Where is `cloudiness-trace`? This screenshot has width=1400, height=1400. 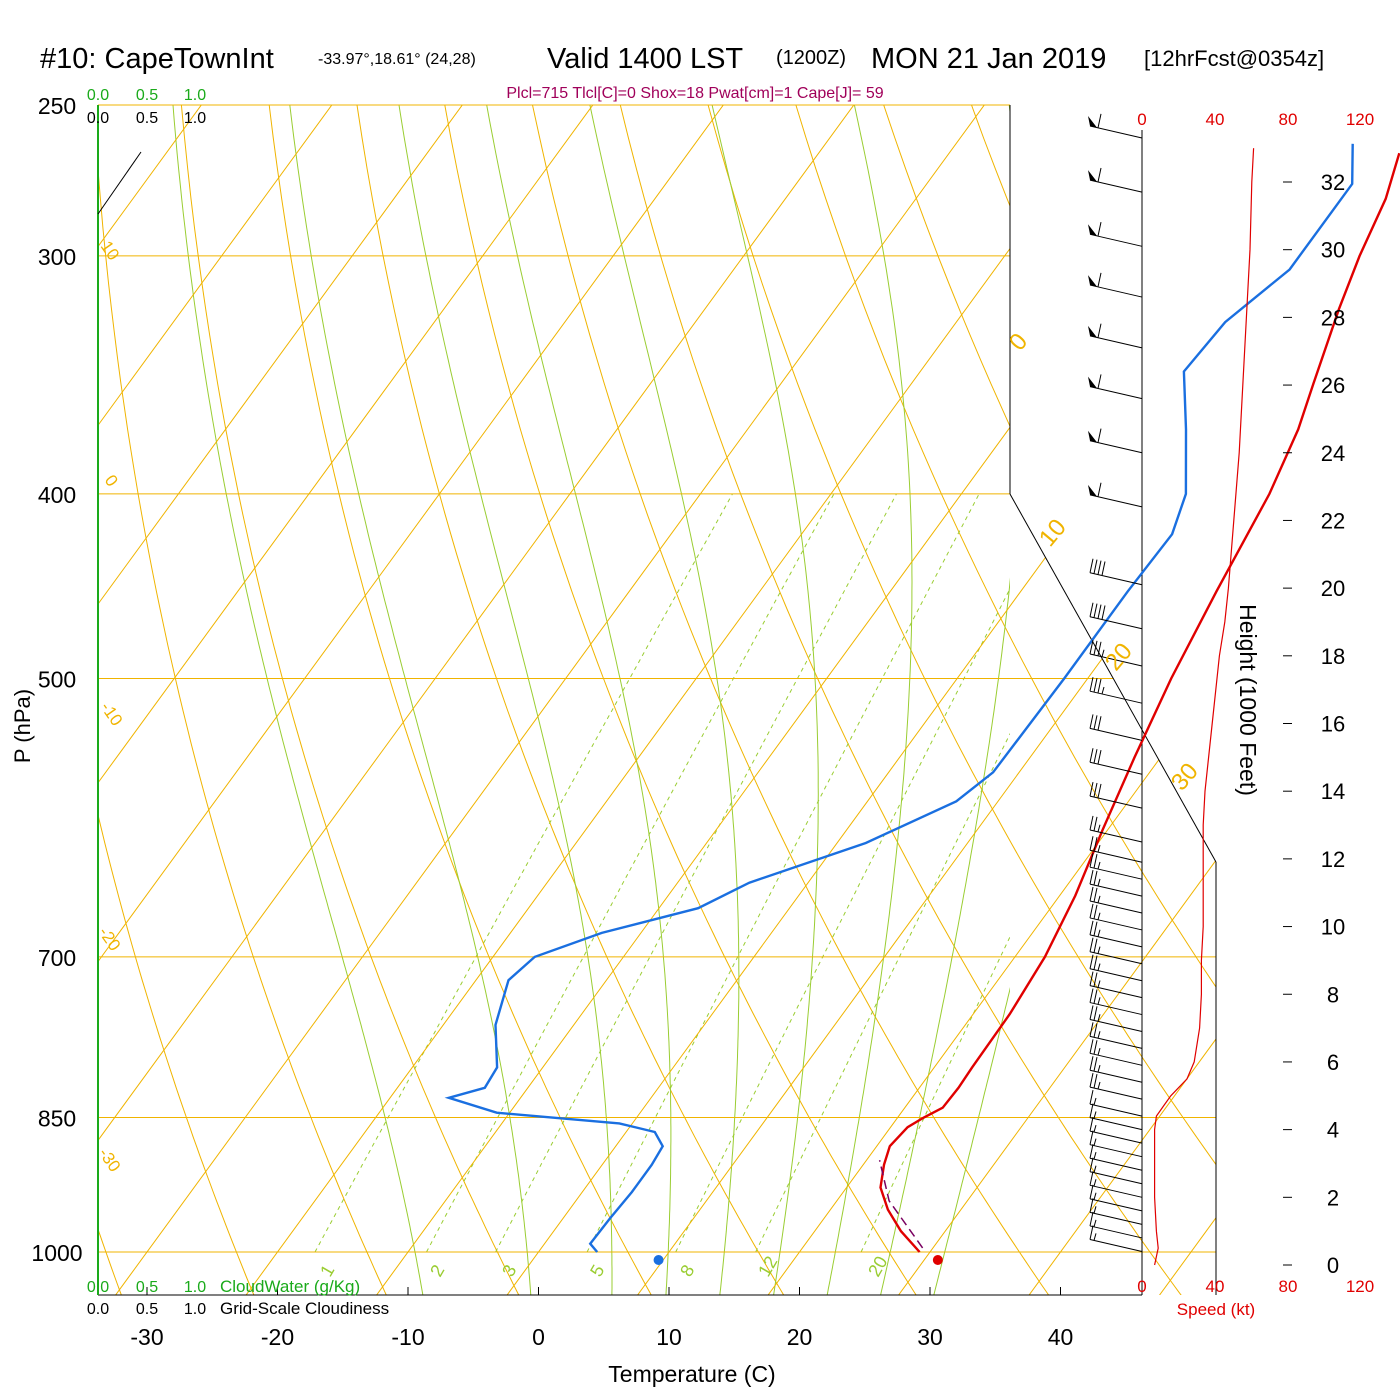
cloudiness-trace is located at coordinates (119, 183).